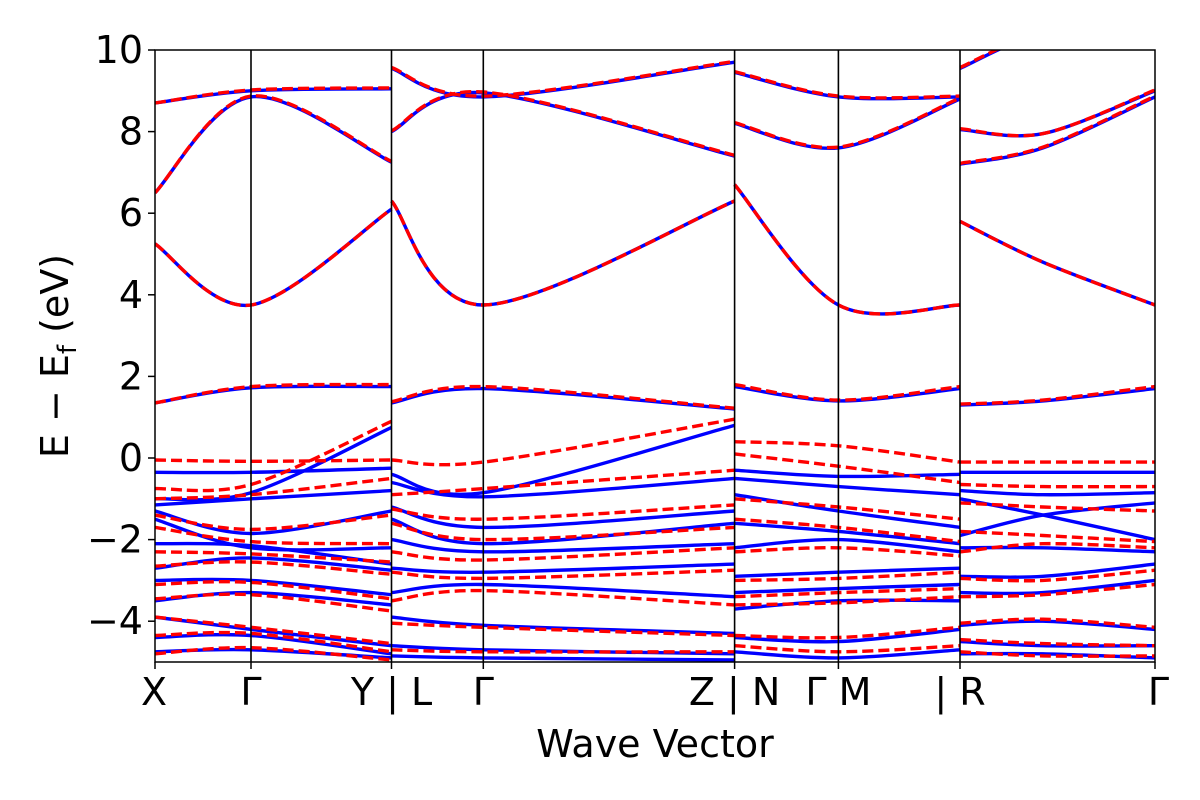  What do you see at coordinates (391, 692) in the screenshot?
I see `x-tick-label-2: Y | L` at bounding box center [391, 692].